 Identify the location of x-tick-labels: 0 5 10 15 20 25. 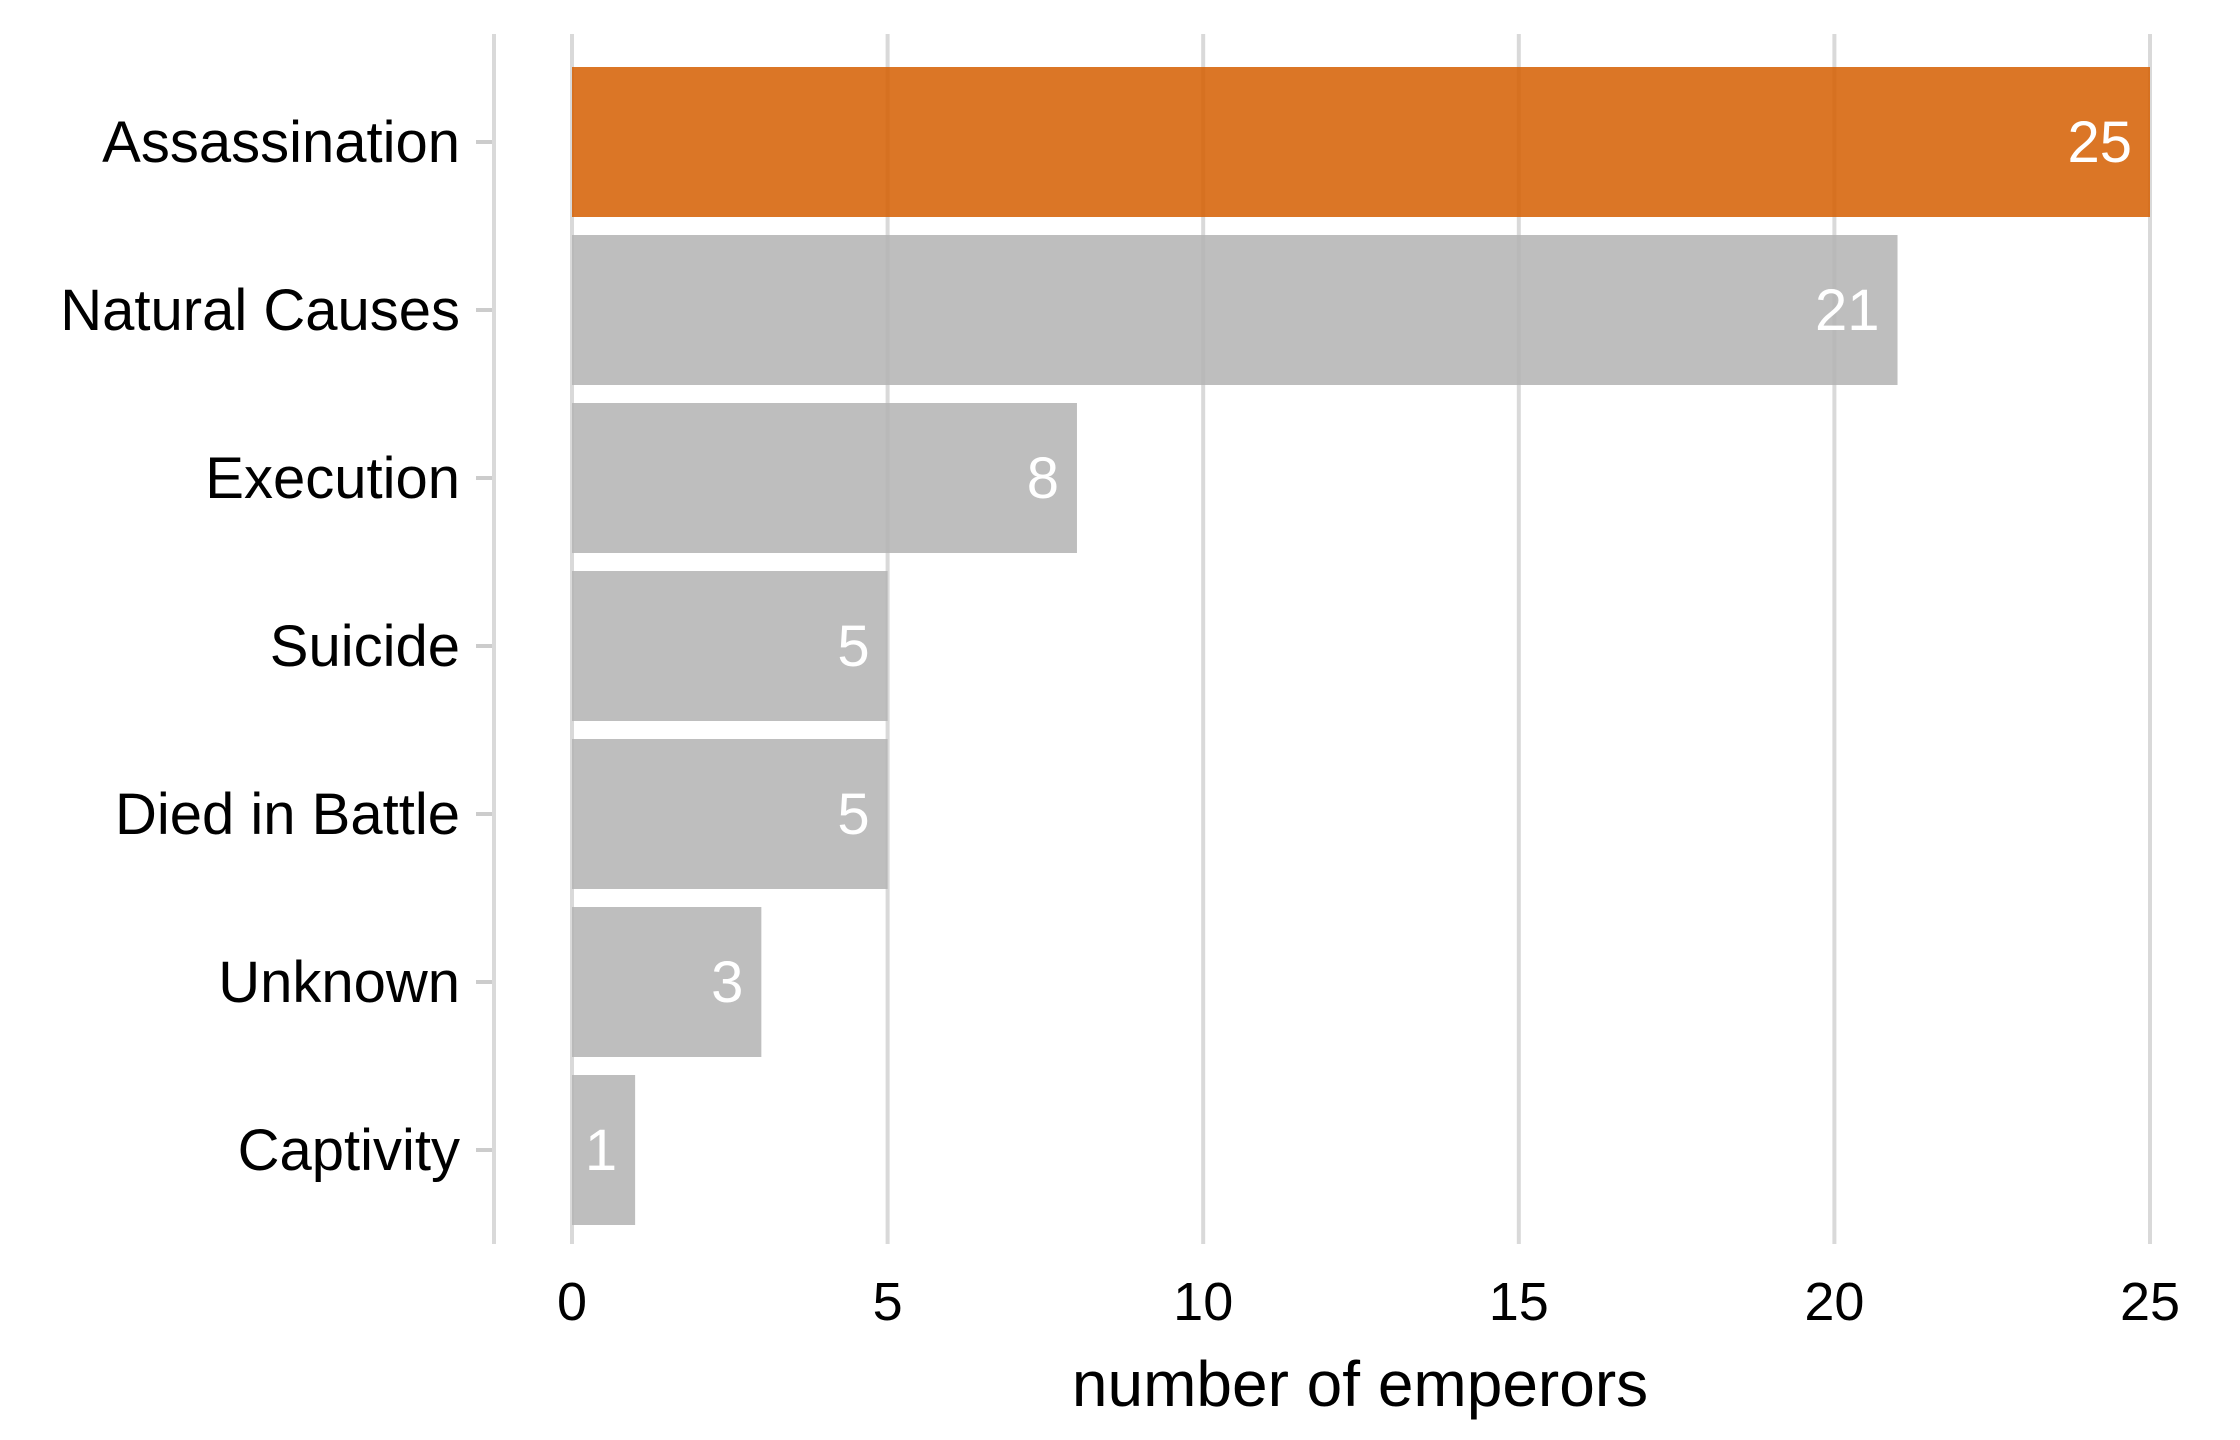
(1368, 1302).